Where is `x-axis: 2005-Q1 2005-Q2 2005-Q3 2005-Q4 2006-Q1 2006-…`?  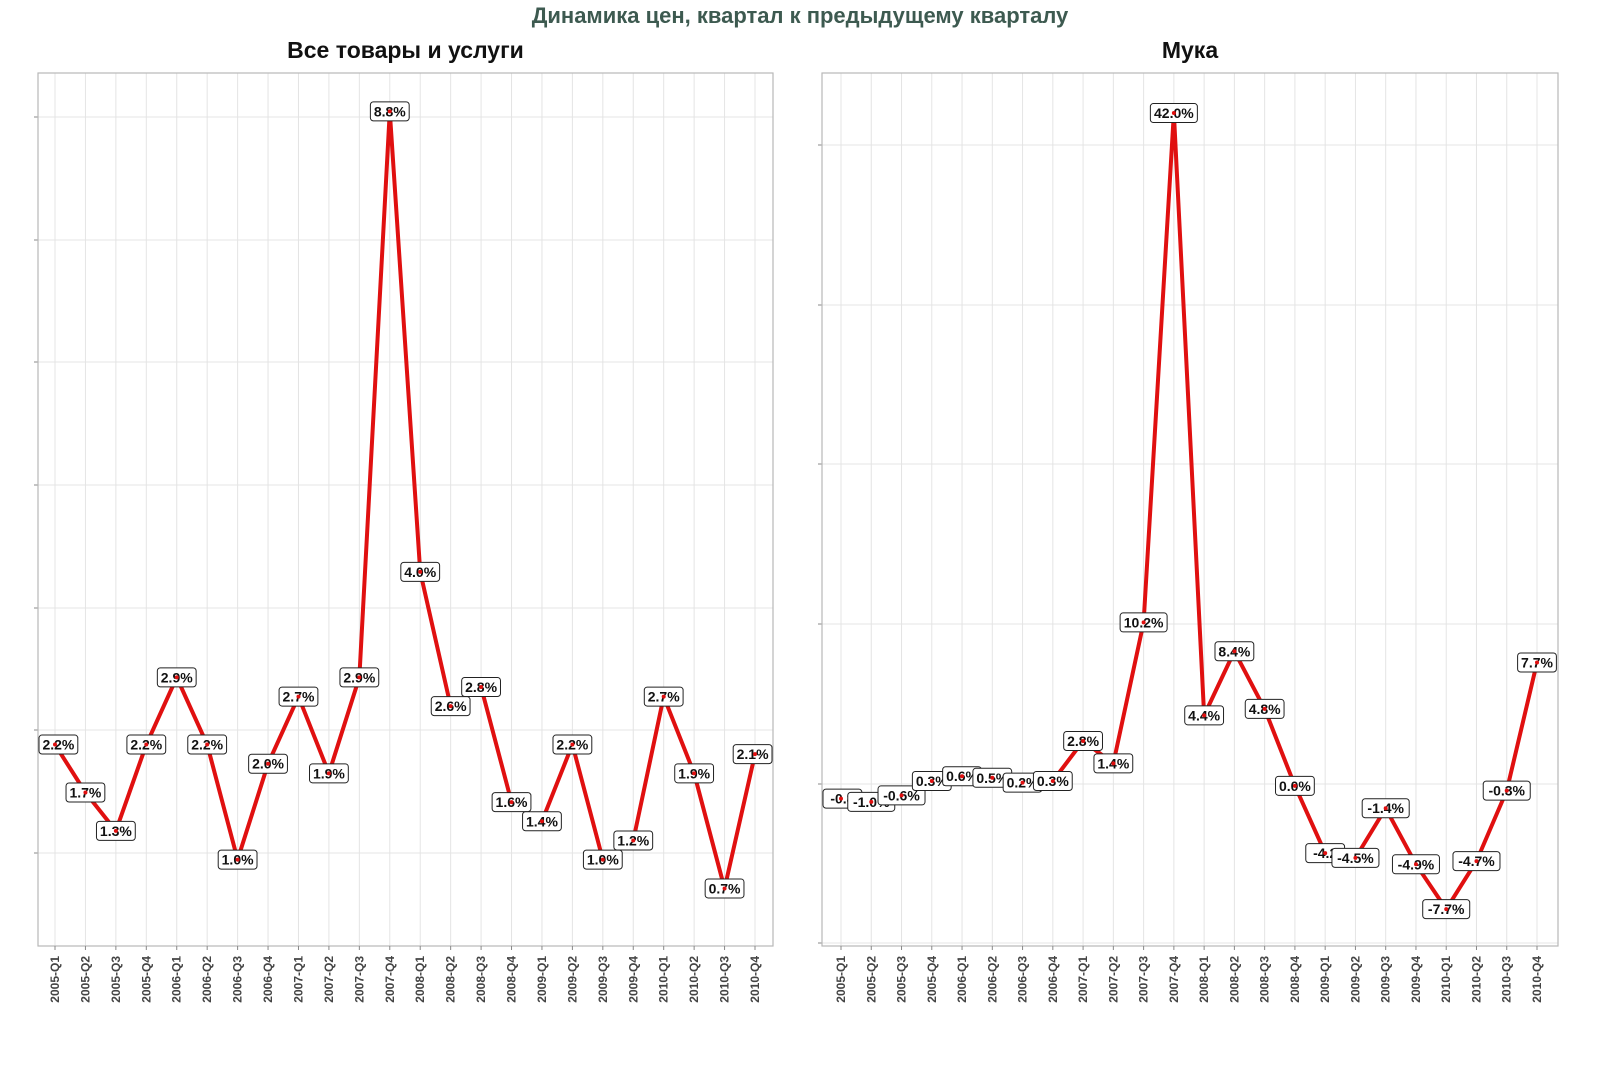 x-axis: 2005-Q1 2005-Q2 2005-Q3 2005-Q4 2006-Q1 2006-… is located at coordinates (1189, 974).